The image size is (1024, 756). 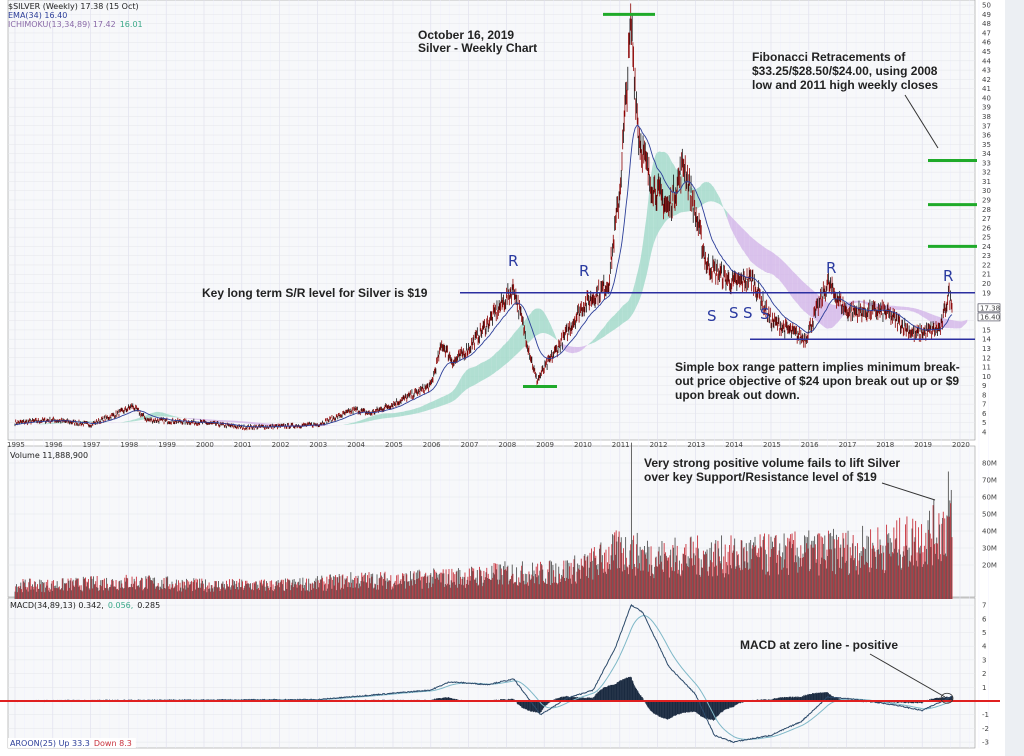 What do you see at coordinates (829, 57) in the screenshot?
I see `annotation-fib-1: Fibonacci Retracements of` at bounding box center [829, 57].